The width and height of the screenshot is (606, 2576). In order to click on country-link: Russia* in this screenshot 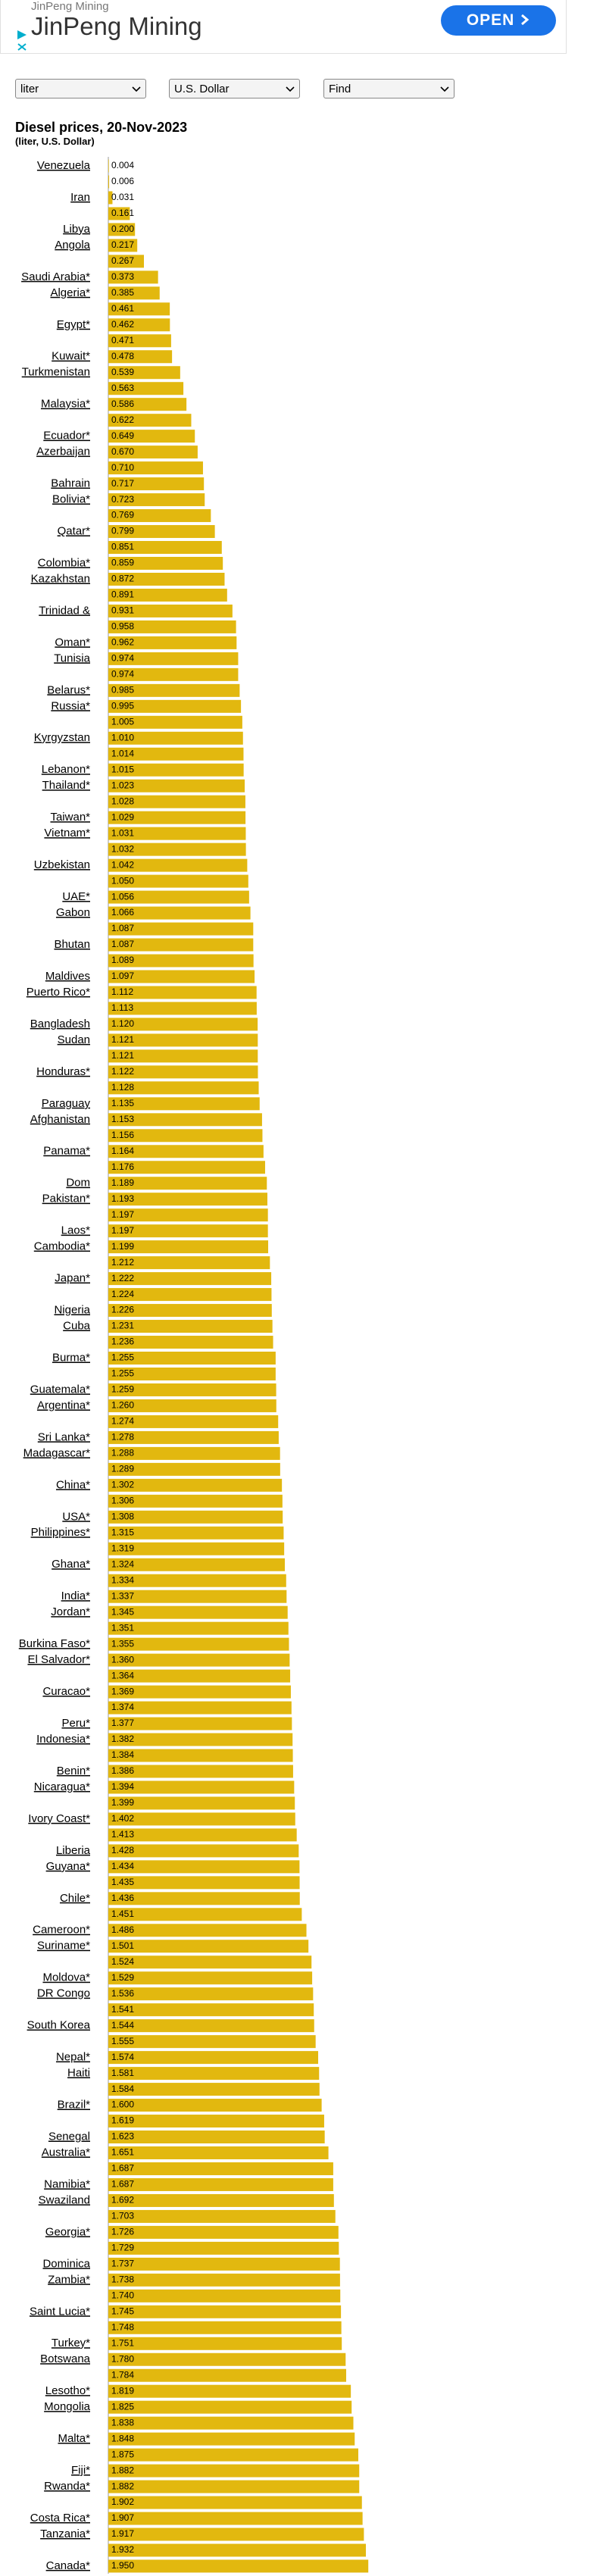, I will do `click(70, 705)`.